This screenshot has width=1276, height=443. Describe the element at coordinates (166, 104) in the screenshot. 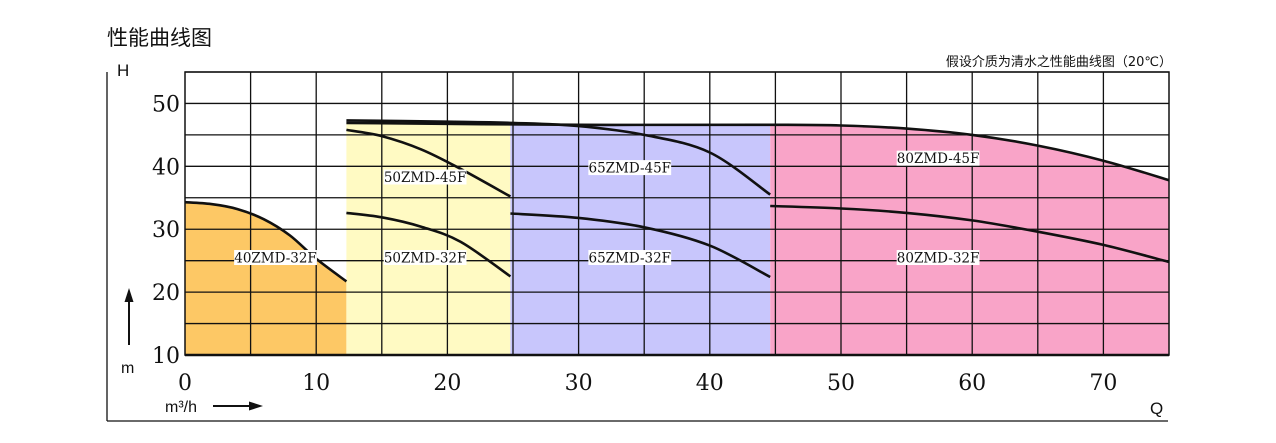

I see `y-tick-50: 50` at that location.